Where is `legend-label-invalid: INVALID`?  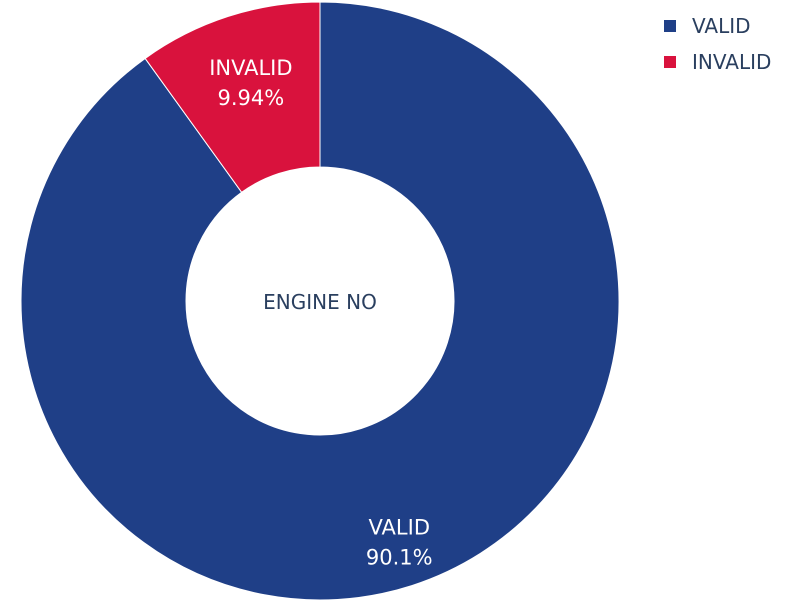 legend-label-invalid: INVALID is located at coordinates (732, 62).